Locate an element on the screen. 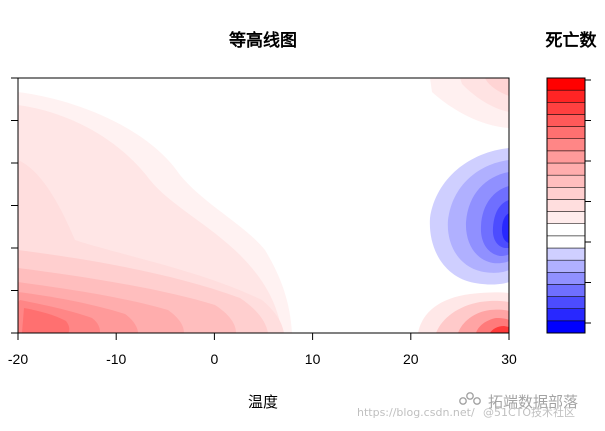  colorbar-frame is located at coordinates (566, 205).